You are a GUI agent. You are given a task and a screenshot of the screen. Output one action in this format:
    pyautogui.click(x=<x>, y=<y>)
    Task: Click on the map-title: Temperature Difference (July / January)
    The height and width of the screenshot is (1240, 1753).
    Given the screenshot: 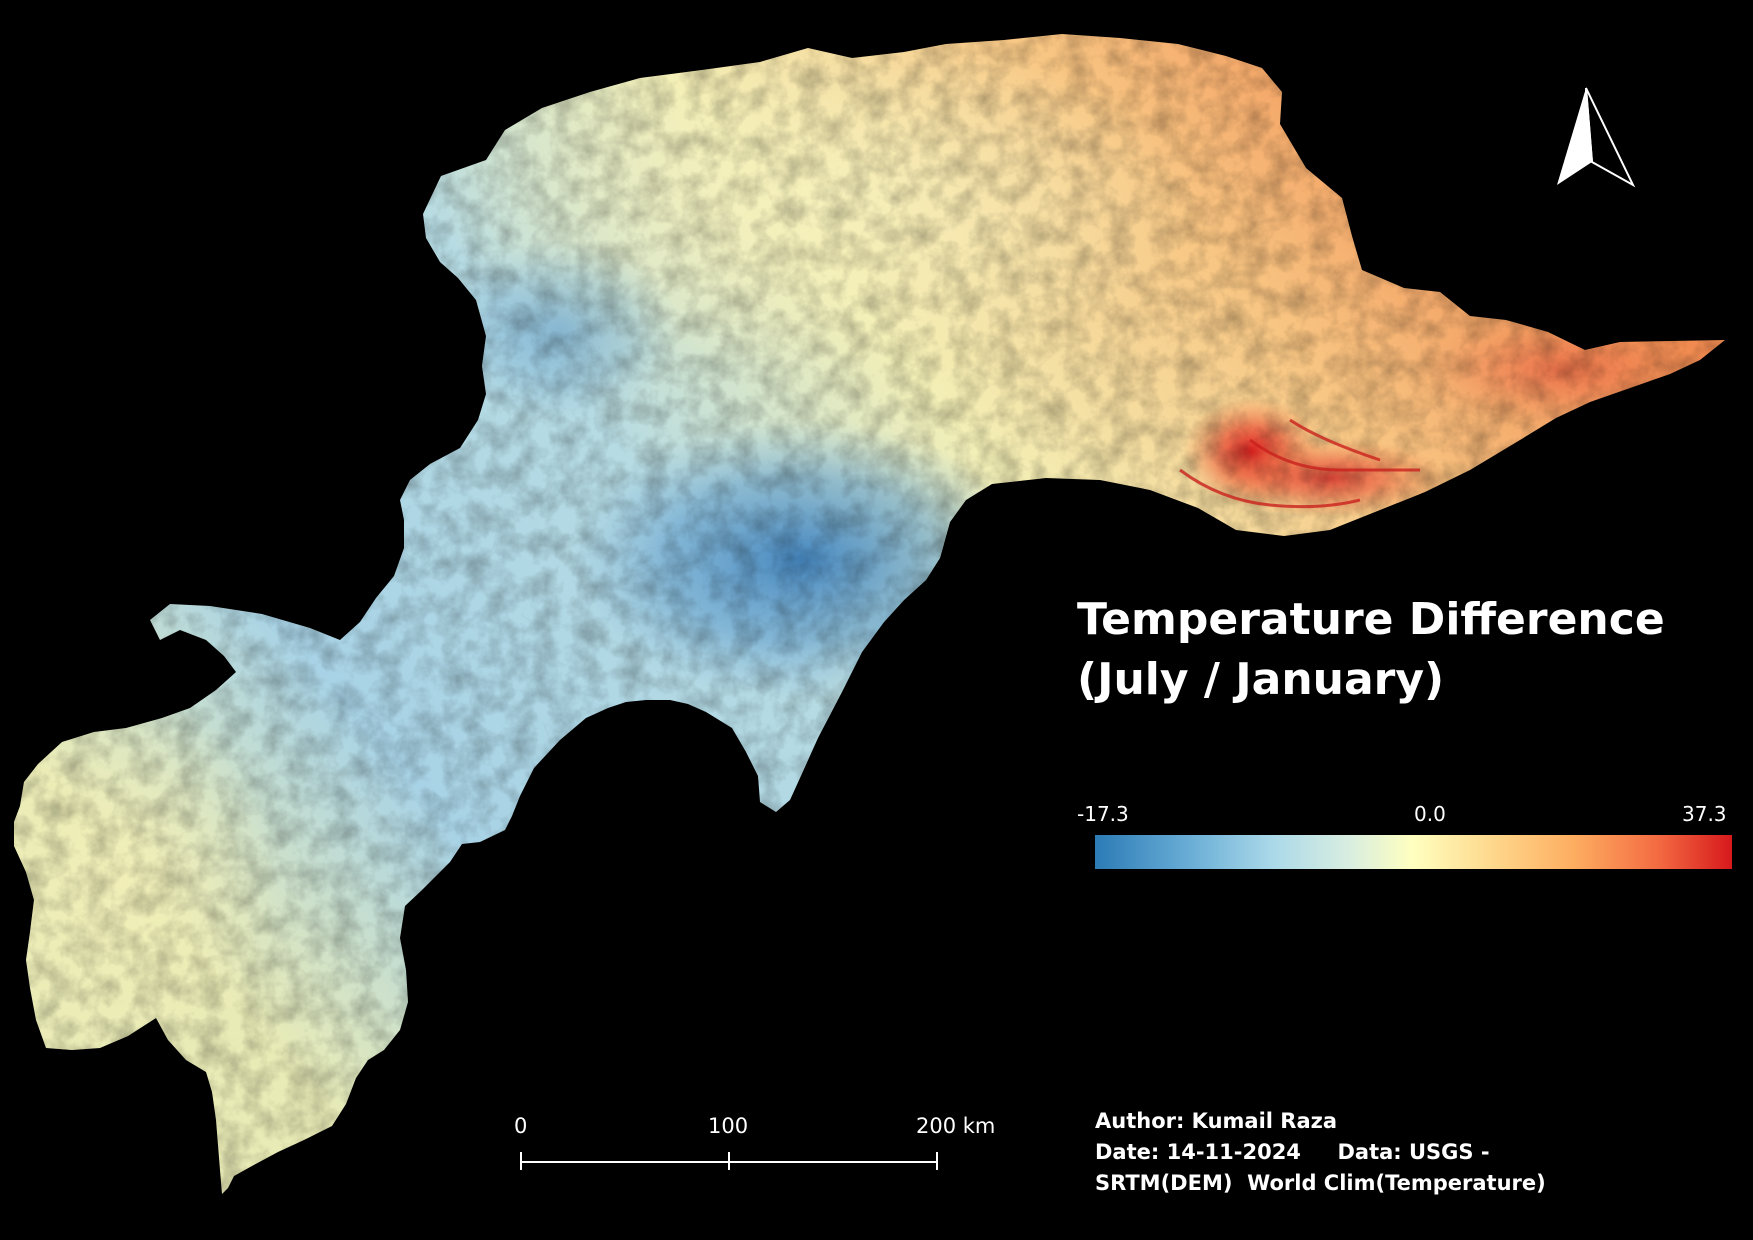 What is the action you would take?
    pyautogui.click(x=1371, y=650)
    